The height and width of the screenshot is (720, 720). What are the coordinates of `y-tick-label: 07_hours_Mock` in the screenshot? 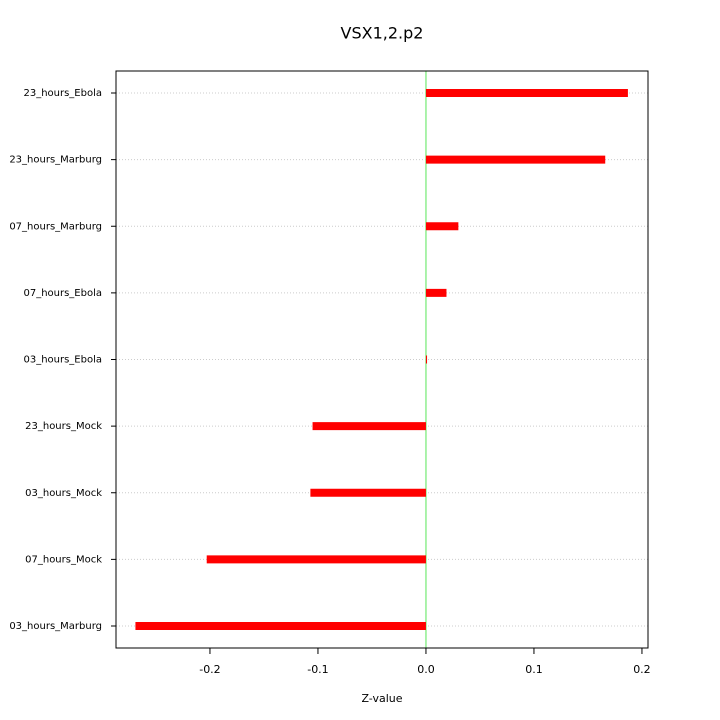 It's located at (63, 559).